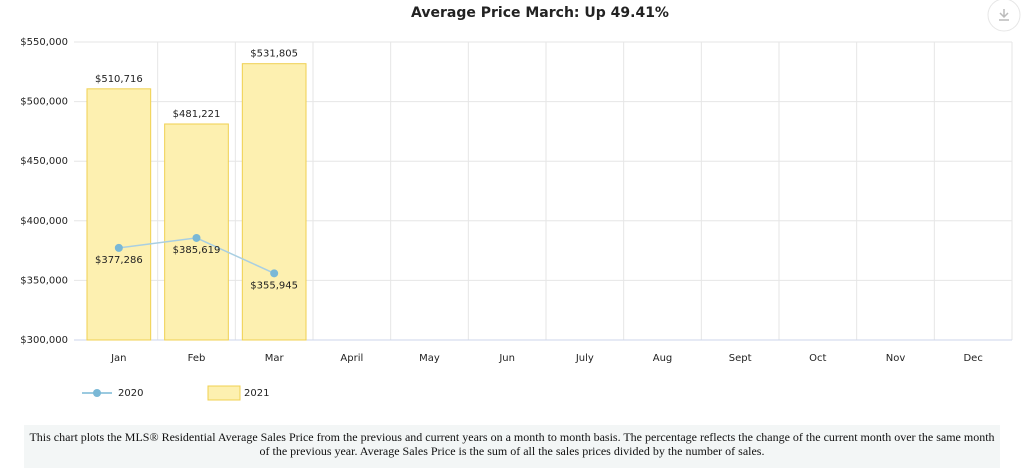  I want to click on download-button, so click(1004, 16).